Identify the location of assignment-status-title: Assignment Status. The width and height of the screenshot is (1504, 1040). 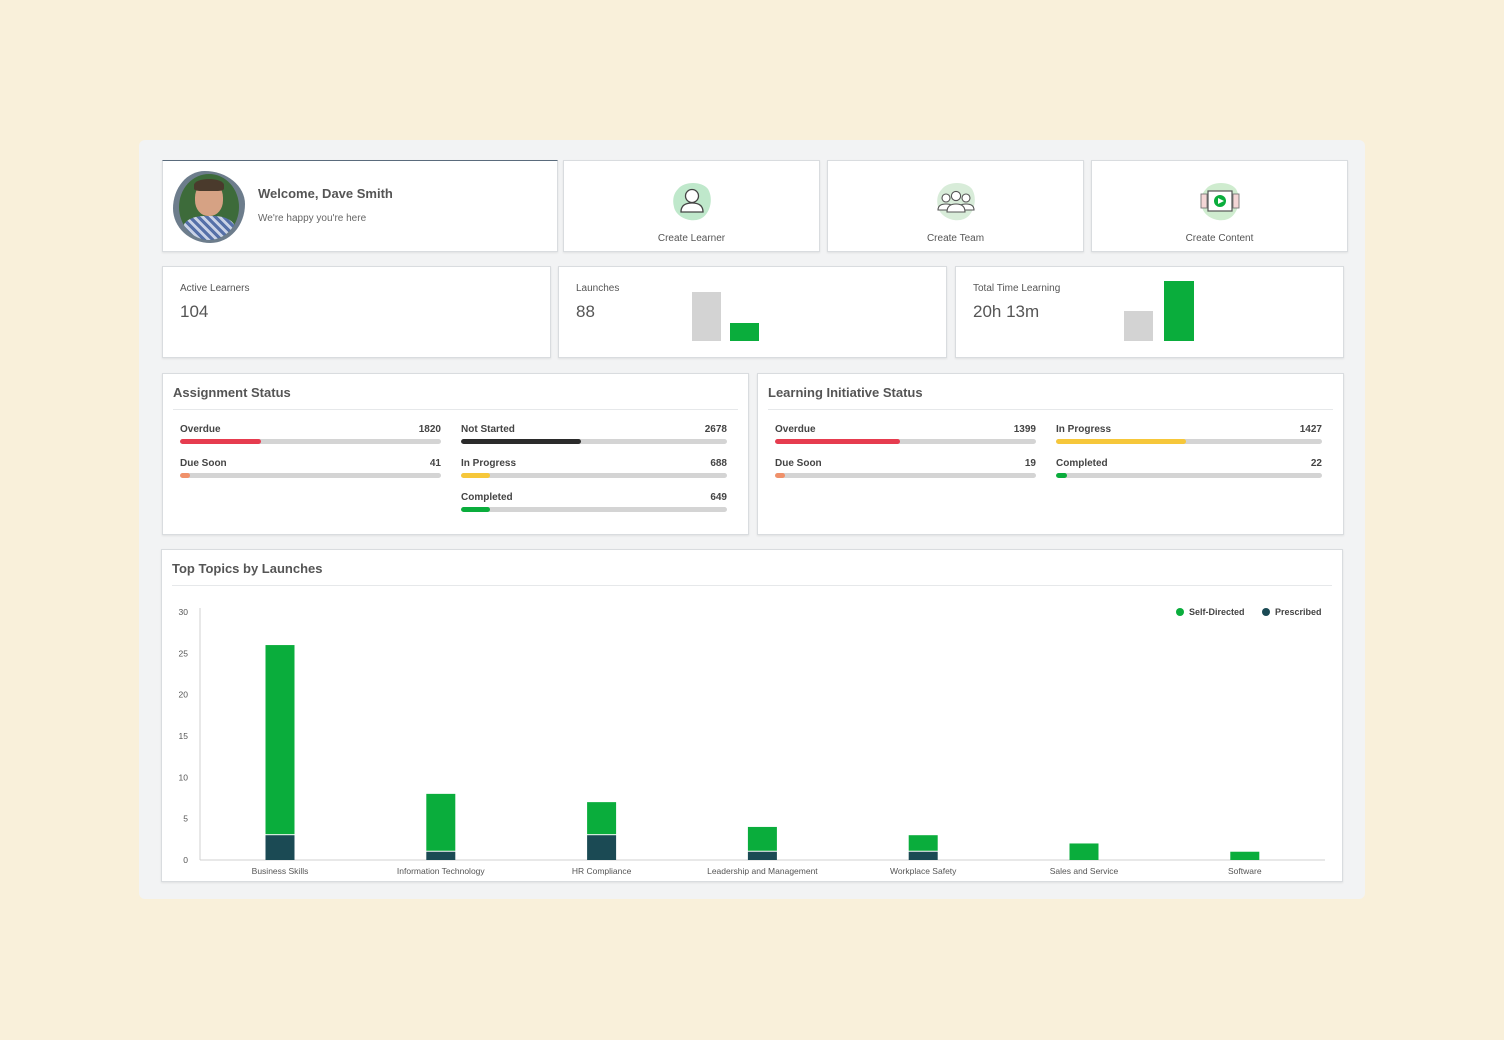
(232, 392).